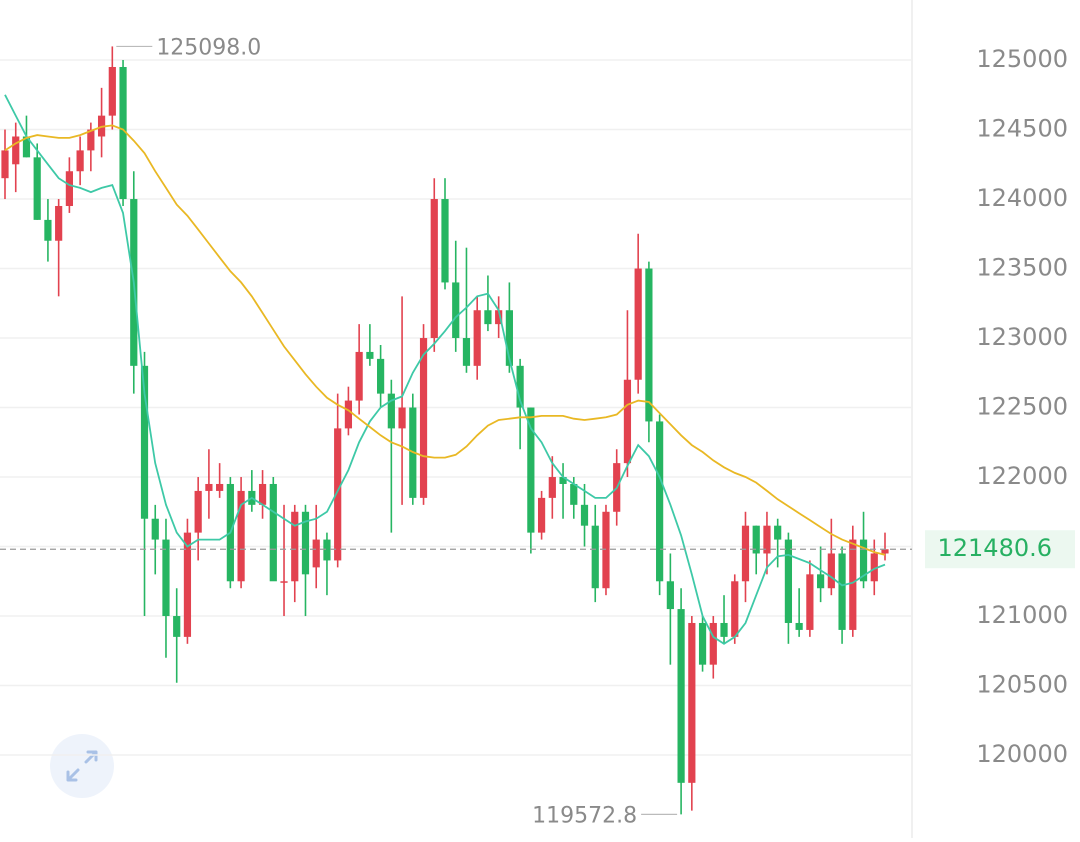 The height and width of the screenshot is (842, 1080). I want to click on y-tick-label: 120500, so click(1022, 685).